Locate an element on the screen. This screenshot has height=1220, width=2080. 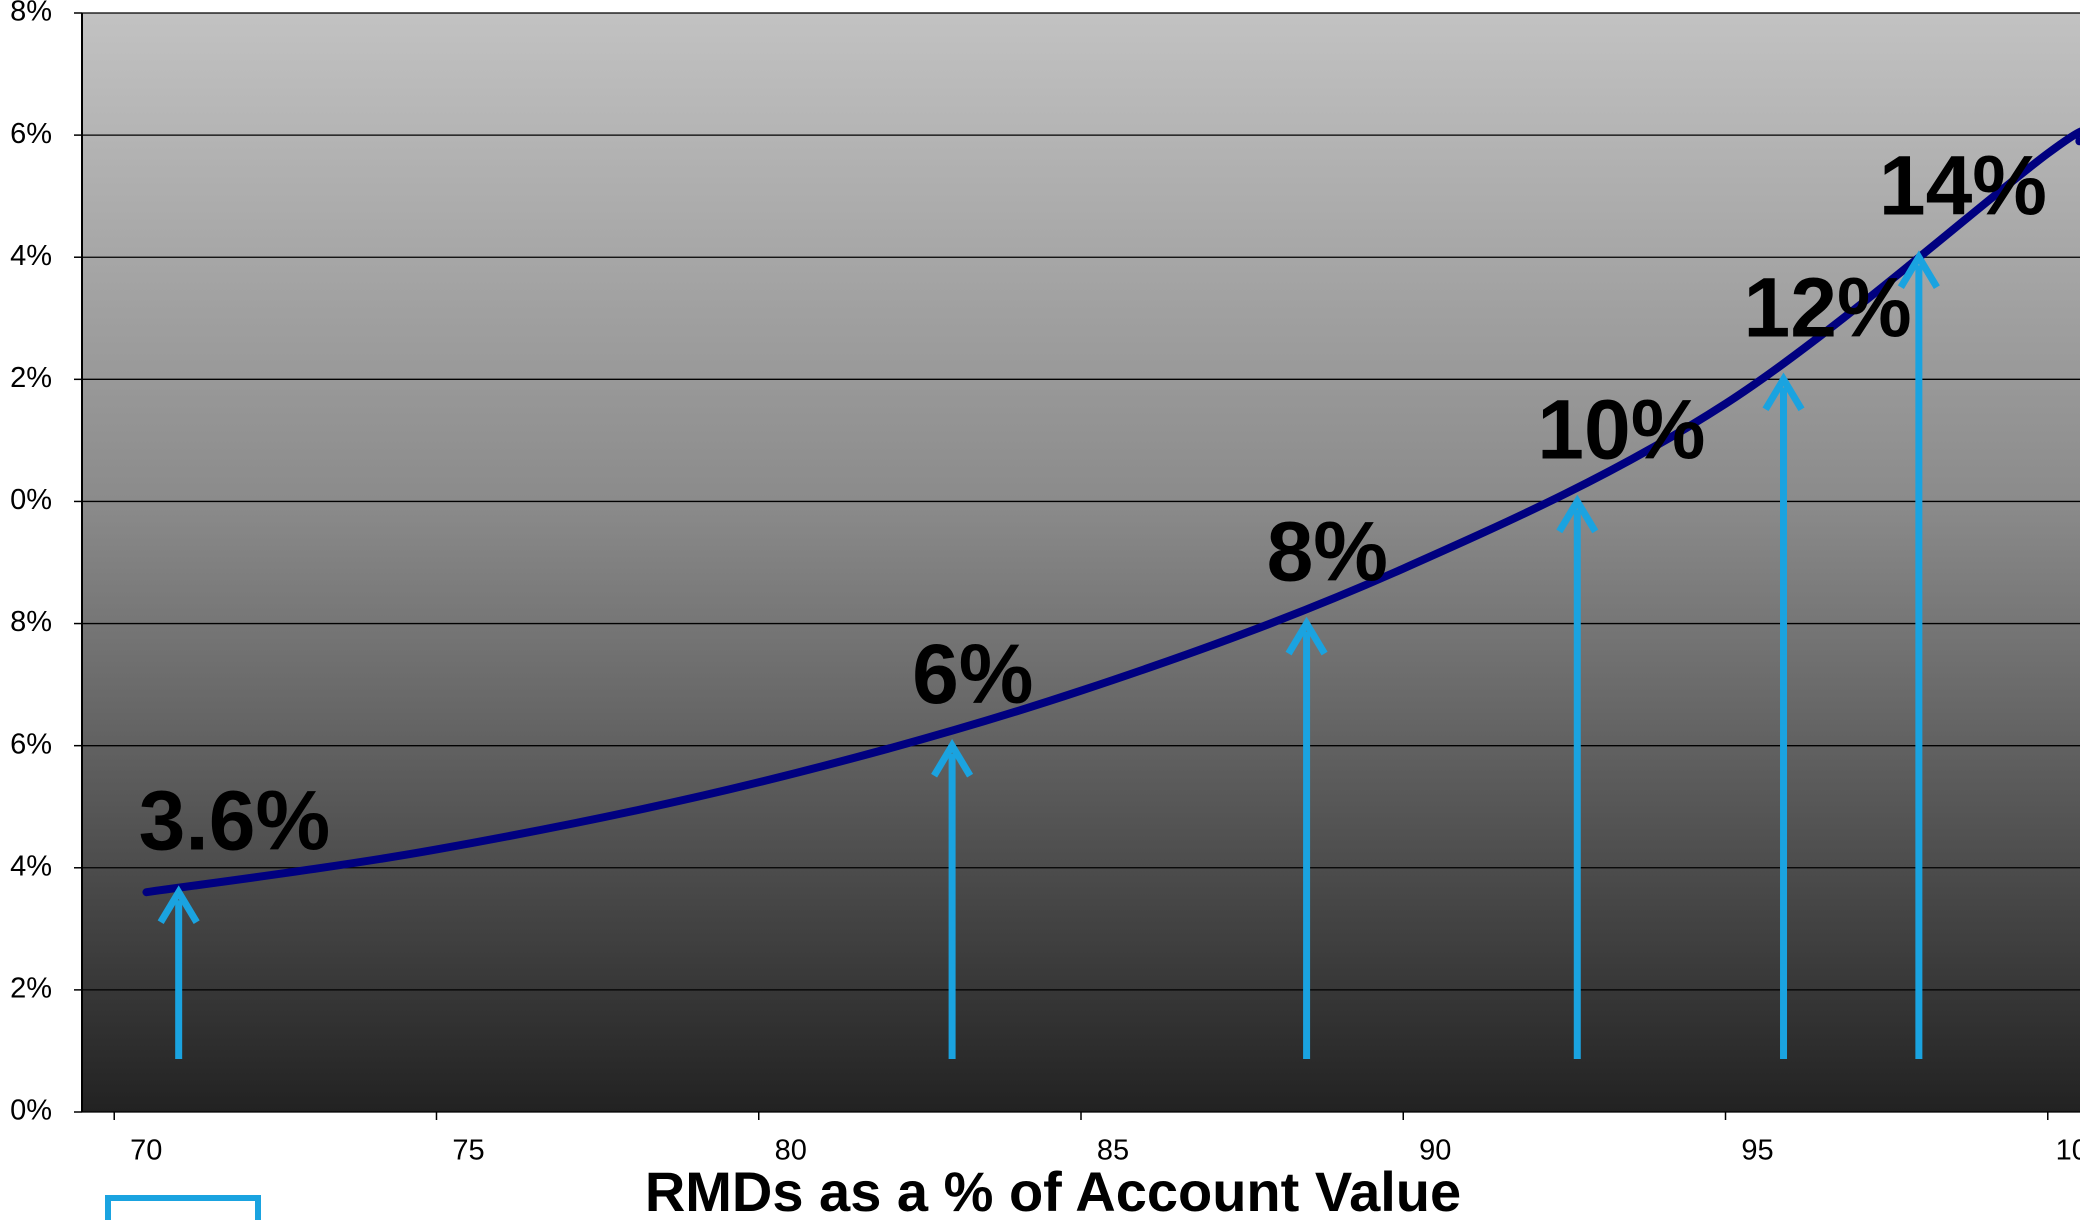
x-tick-label: 100 is located at coordinates (2068, 1151).